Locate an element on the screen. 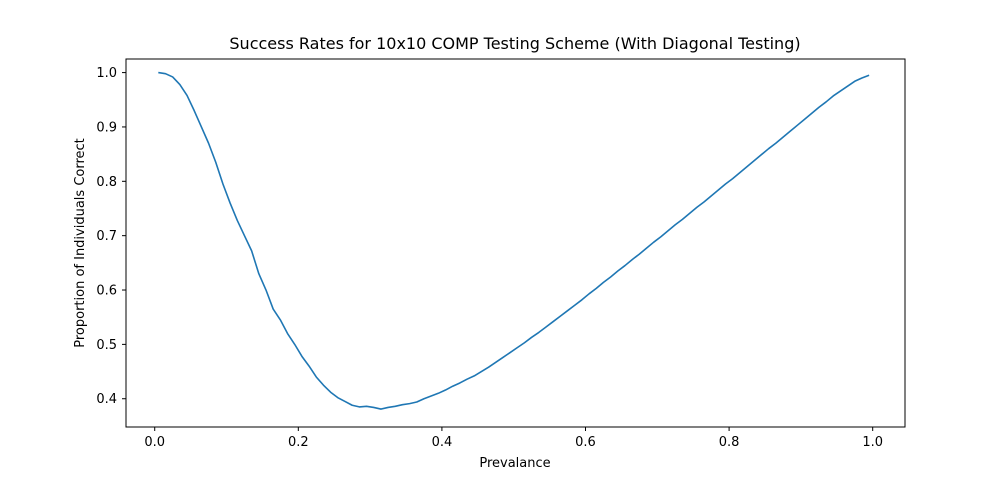 This screenshot has height=480, width=1006. y-tick-label: 0.6 is located at coordinates (106, 291).